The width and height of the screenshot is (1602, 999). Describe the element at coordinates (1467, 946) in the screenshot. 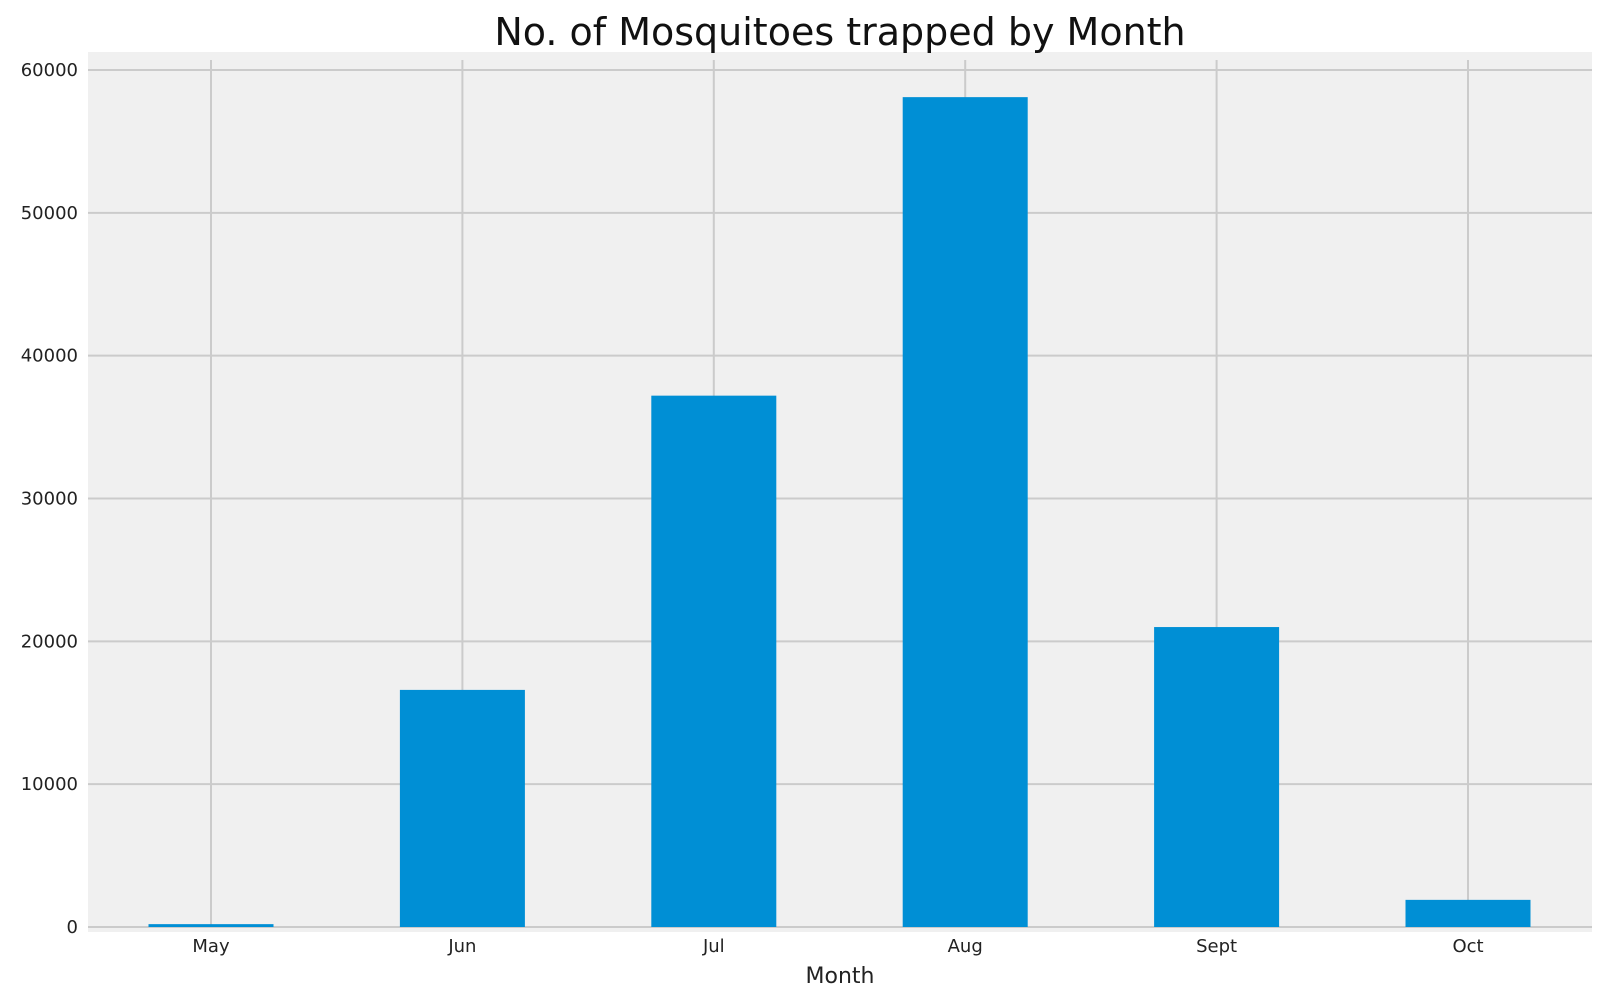

I see `x-tick-label: Oct` at that location.